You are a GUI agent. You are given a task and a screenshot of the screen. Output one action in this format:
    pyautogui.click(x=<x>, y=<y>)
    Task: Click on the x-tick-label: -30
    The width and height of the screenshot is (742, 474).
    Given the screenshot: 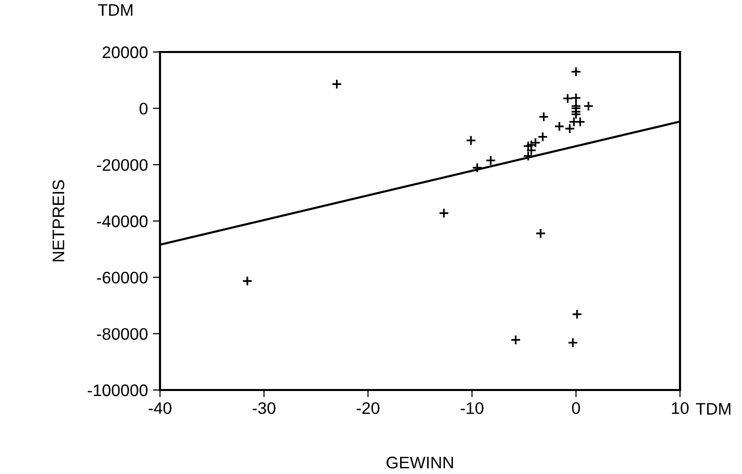 What is the action you would take?
    pyautogui.click(x=264, y=408)
    